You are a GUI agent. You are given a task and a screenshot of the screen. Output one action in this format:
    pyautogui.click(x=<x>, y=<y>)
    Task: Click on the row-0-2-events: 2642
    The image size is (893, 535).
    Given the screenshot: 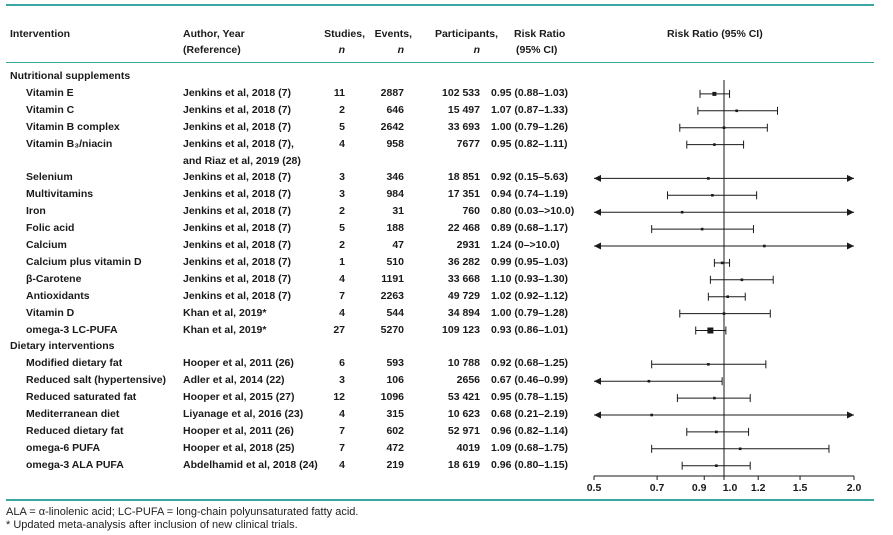 What is the action you would take?
    pyautogui.click(x=392, y=126)
    